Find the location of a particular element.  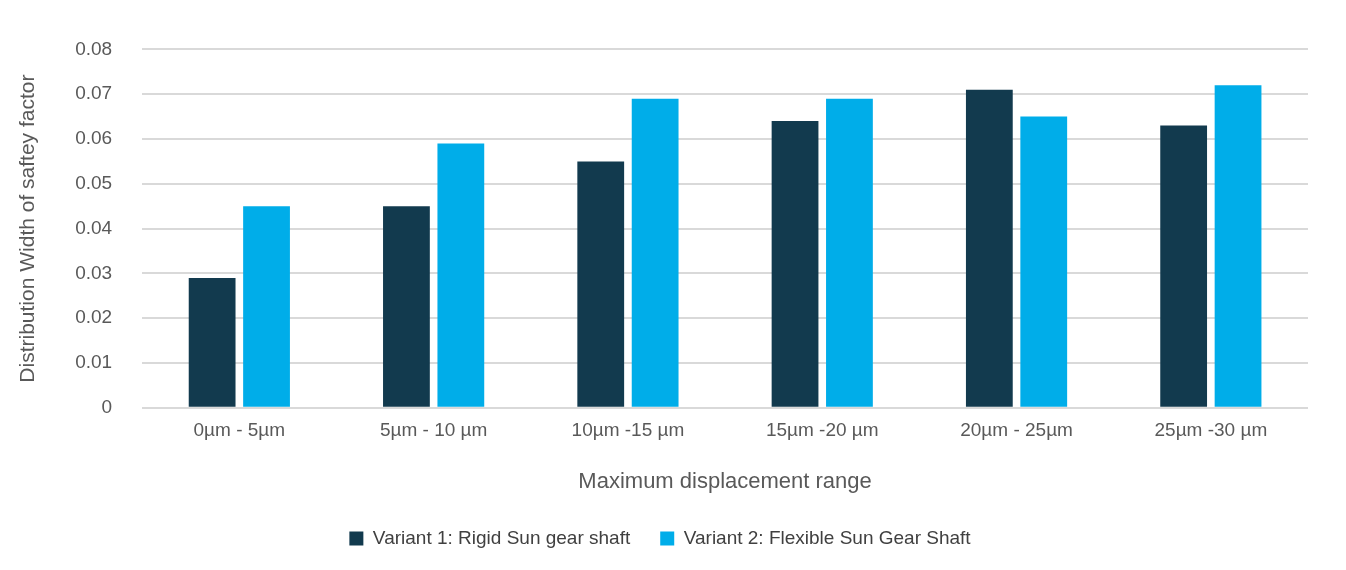

y-tick-label: 0.05 is located at coordinates (94, 183).